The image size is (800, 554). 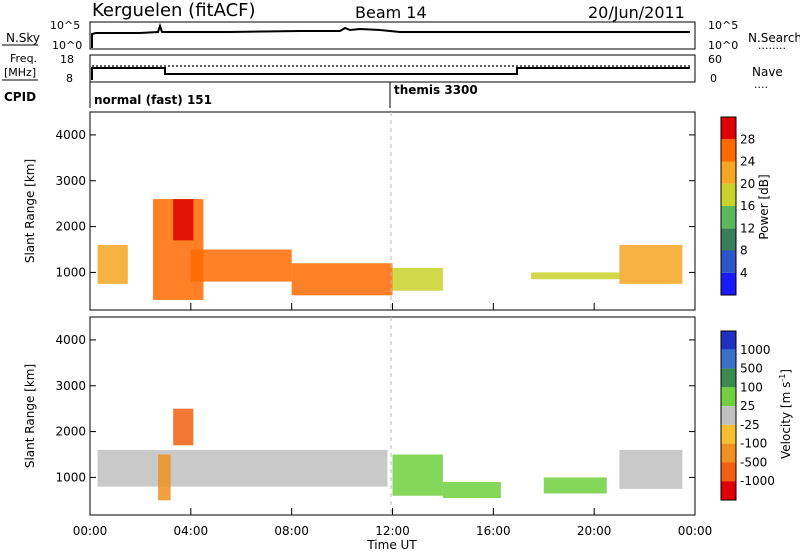 What do you see at coordinates (390, 454) in the screenshot?
I see `velocity-heatmap-cells` at bounding box center [390, 454].